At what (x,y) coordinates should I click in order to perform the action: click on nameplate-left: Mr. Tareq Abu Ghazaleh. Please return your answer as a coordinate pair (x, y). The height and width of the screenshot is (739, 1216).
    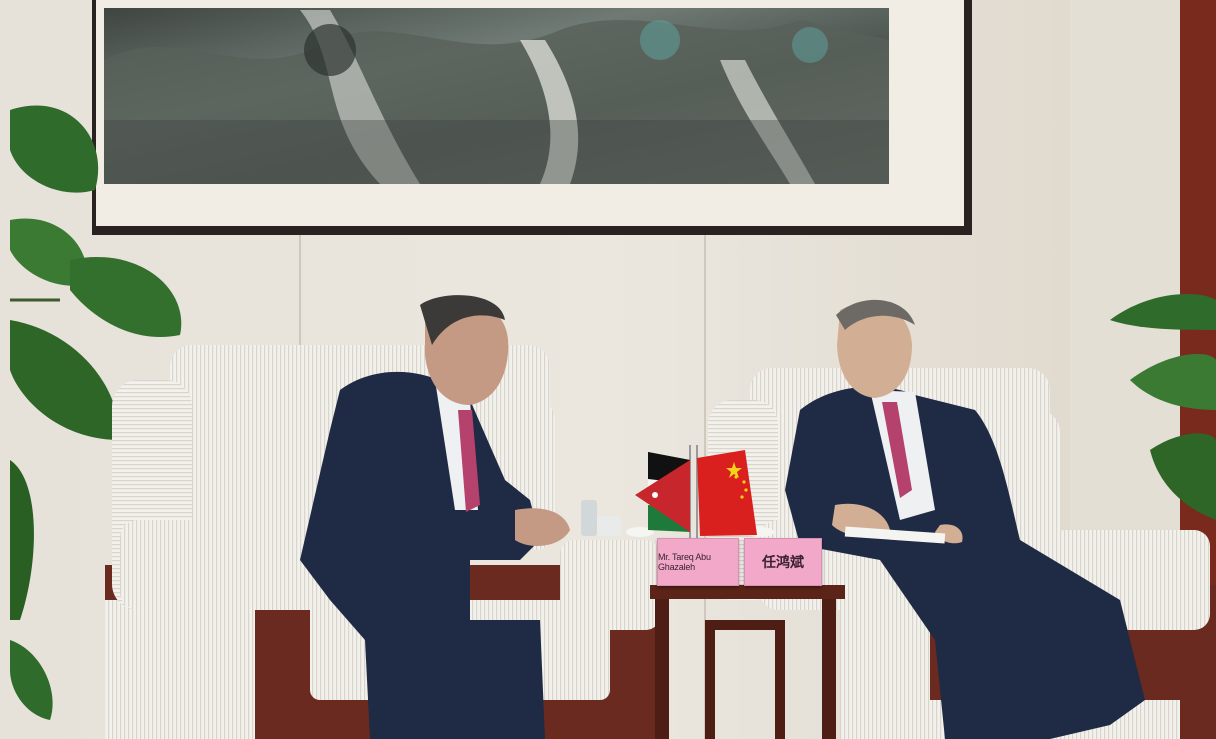
    Looking at the image, I should click on (698, 562).